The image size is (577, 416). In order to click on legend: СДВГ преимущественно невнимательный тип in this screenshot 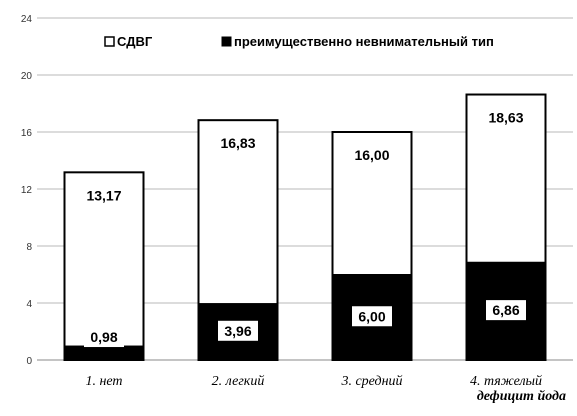, I will do `click(299, 41)`.